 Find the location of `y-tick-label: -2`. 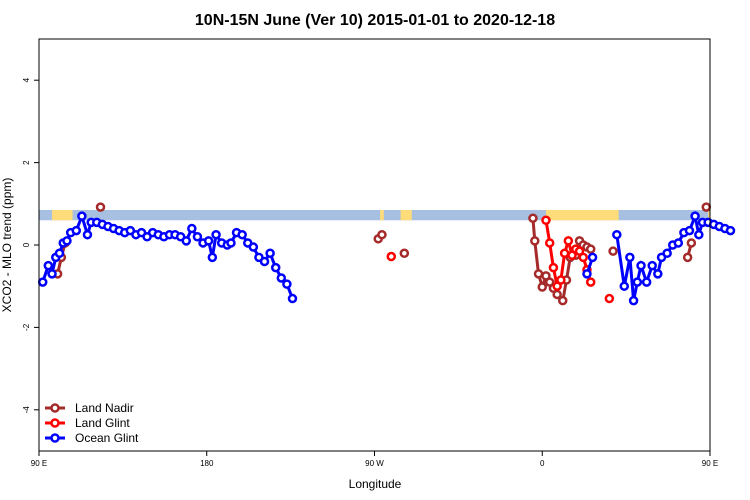

y-tick-label: -2 is located at coordinates (26, 327).